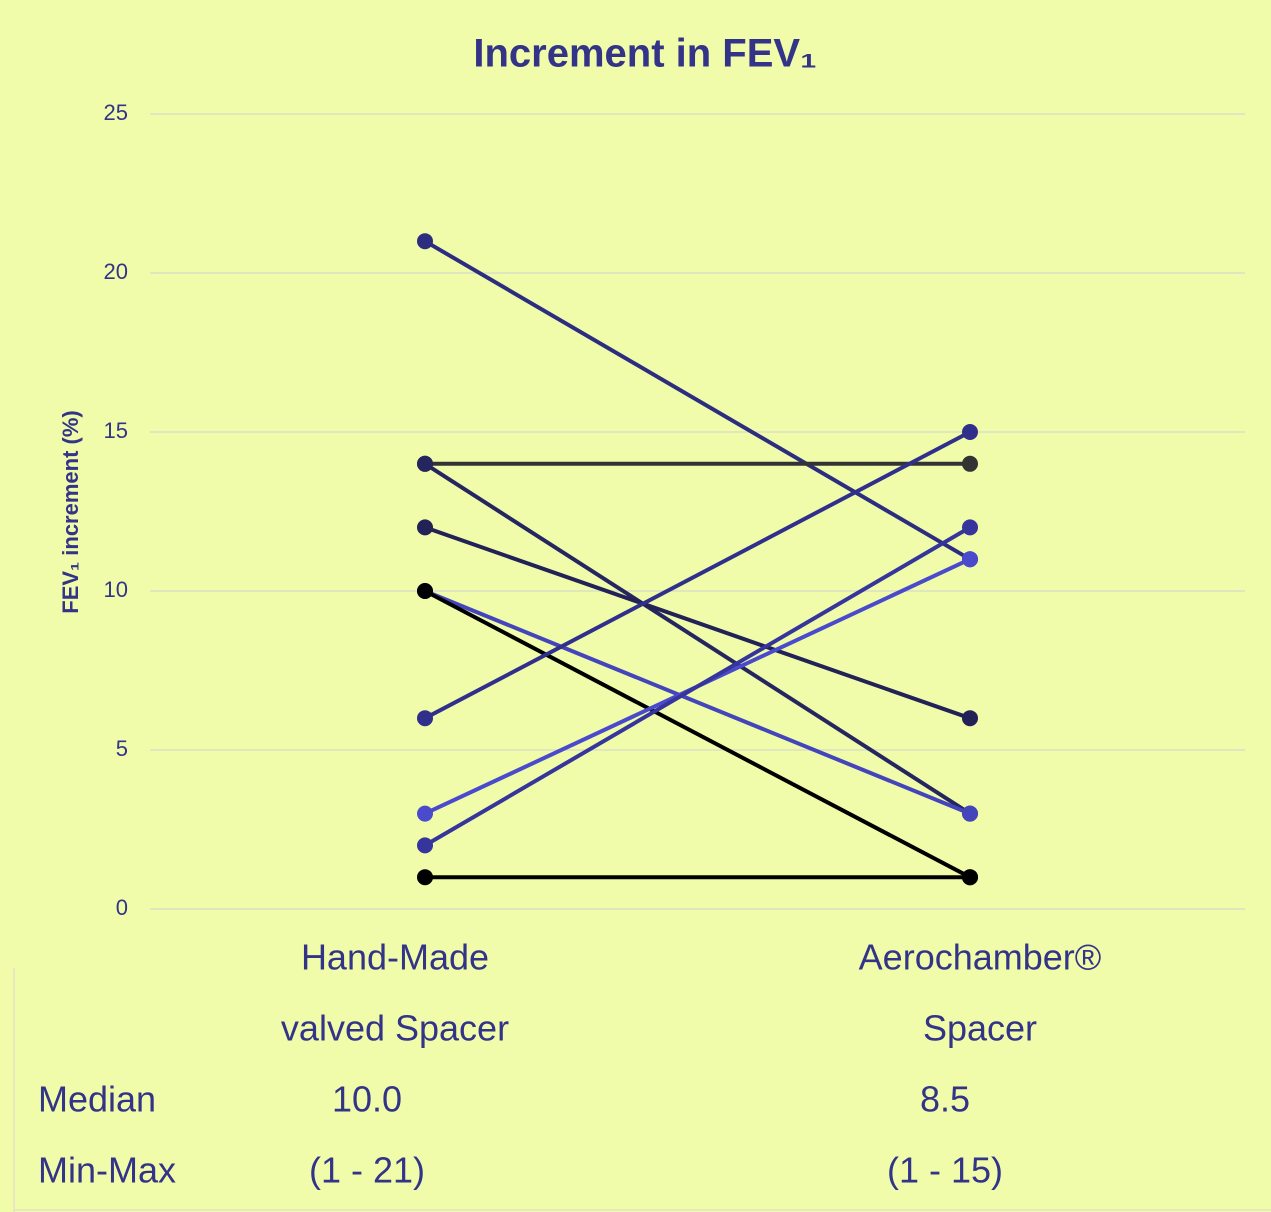  I want to click on y-tick-label: 5, so click(122, 748).